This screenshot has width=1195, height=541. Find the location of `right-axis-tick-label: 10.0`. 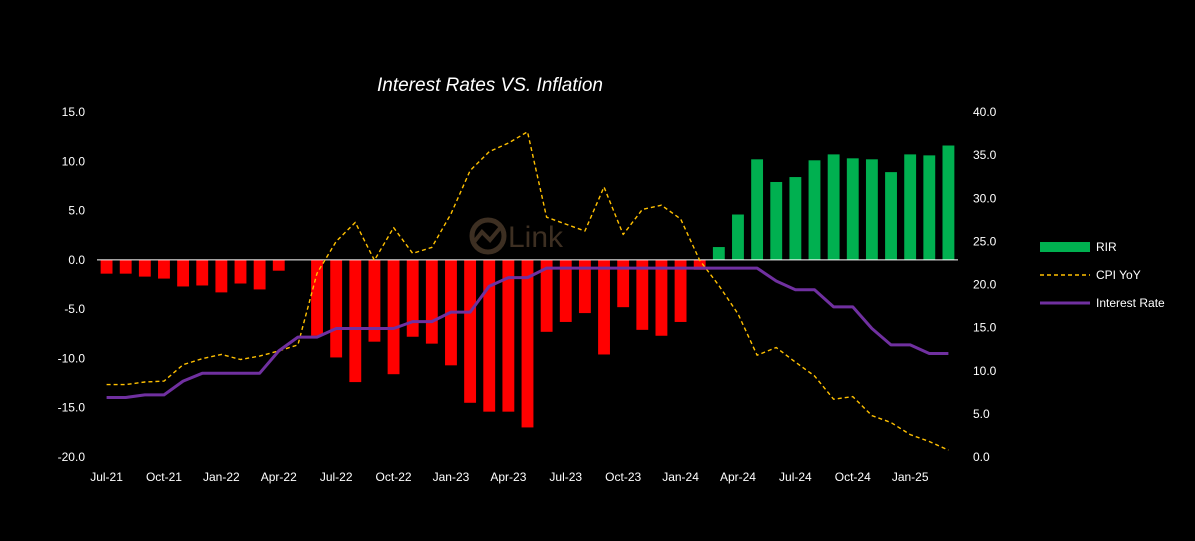

right-axis-tick-label: 10.0 is located at coordinates (985, 371).